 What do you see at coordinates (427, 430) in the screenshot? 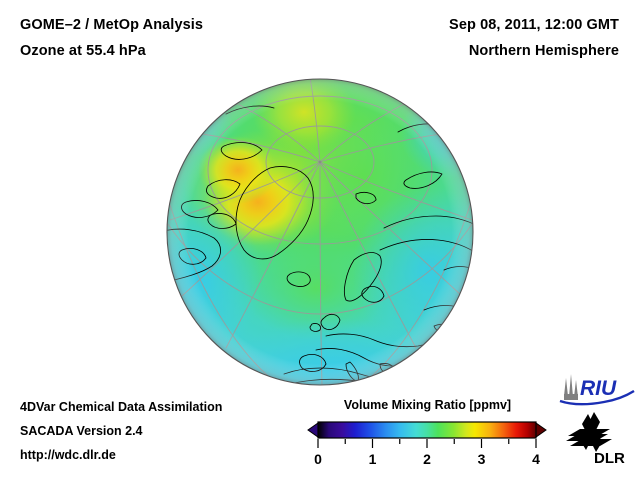
I see `colorbar-gradient` at bounding box center [427, 430].